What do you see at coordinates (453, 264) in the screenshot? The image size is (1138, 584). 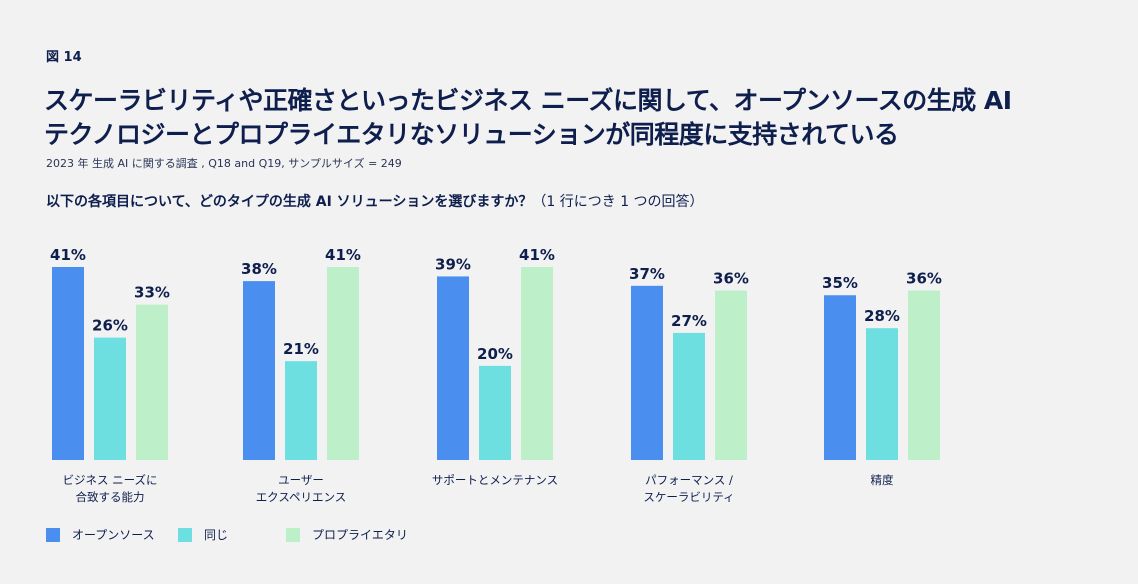 I see `data-label: 39%` at bounding box center [453, 264].